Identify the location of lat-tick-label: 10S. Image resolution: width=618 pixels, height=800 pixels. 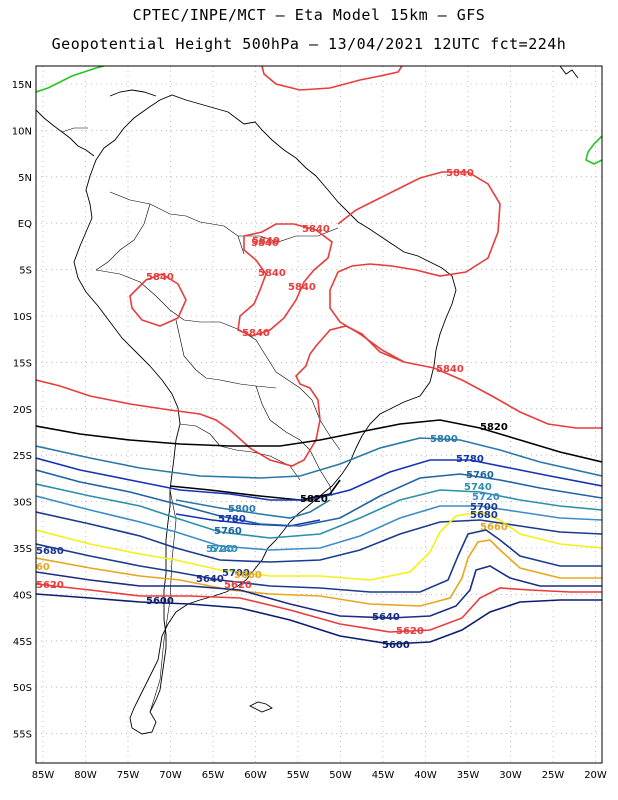
(22, 317).